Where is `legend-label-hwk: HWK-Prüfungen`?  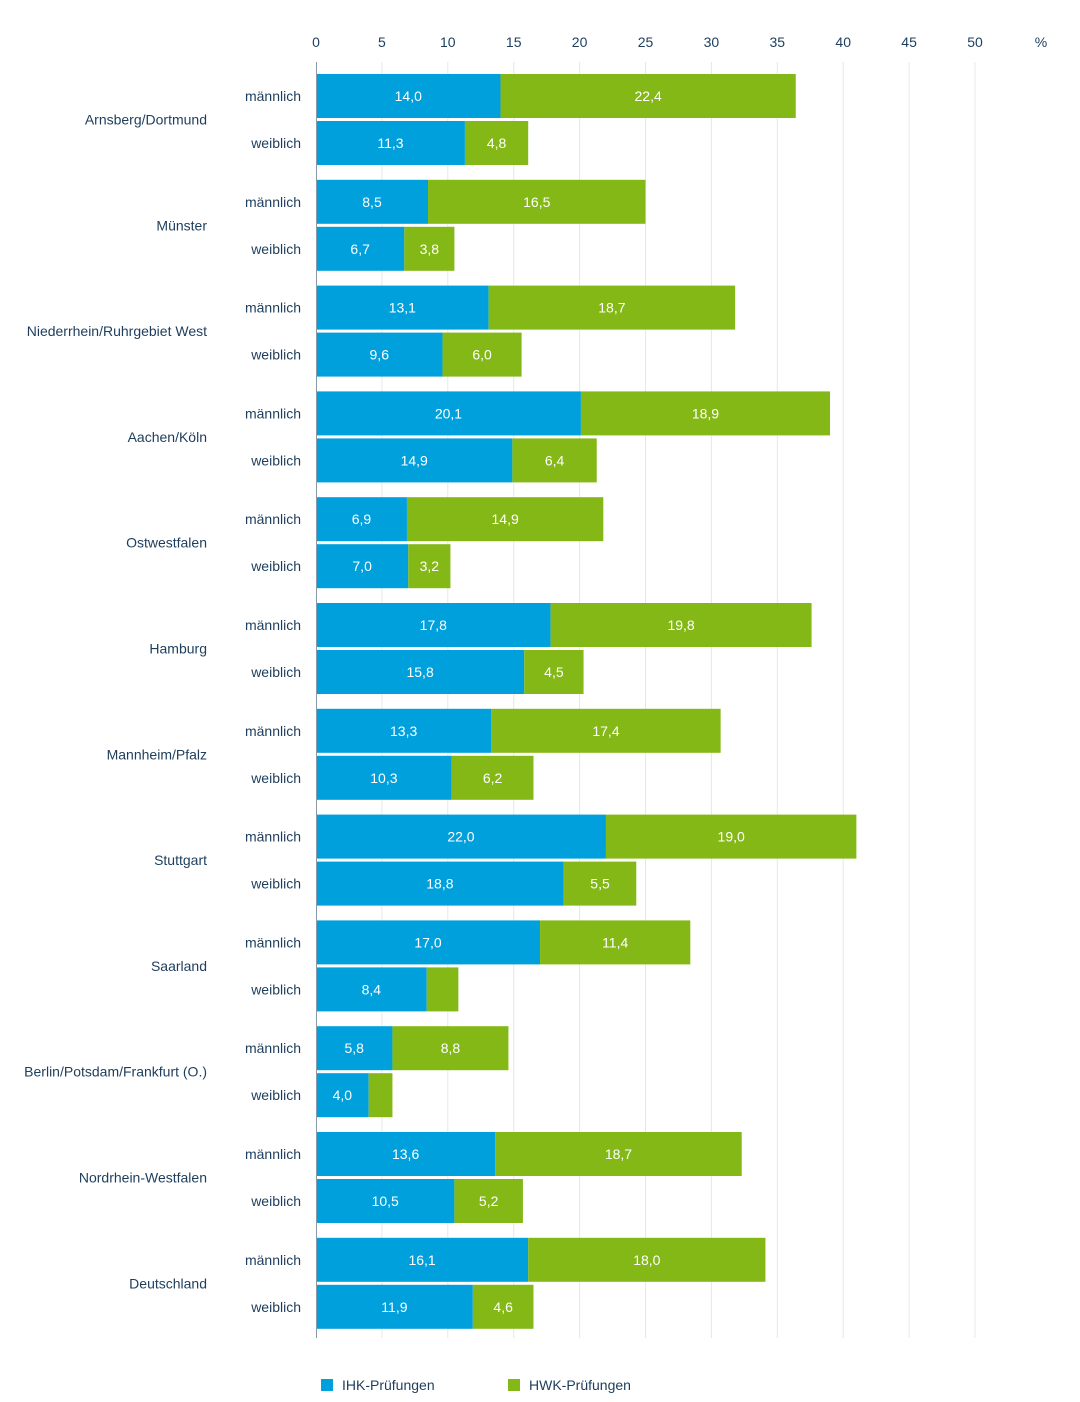 legend-label-hwk: HWK-Prüfungen is located at coordinates (580, 1385).